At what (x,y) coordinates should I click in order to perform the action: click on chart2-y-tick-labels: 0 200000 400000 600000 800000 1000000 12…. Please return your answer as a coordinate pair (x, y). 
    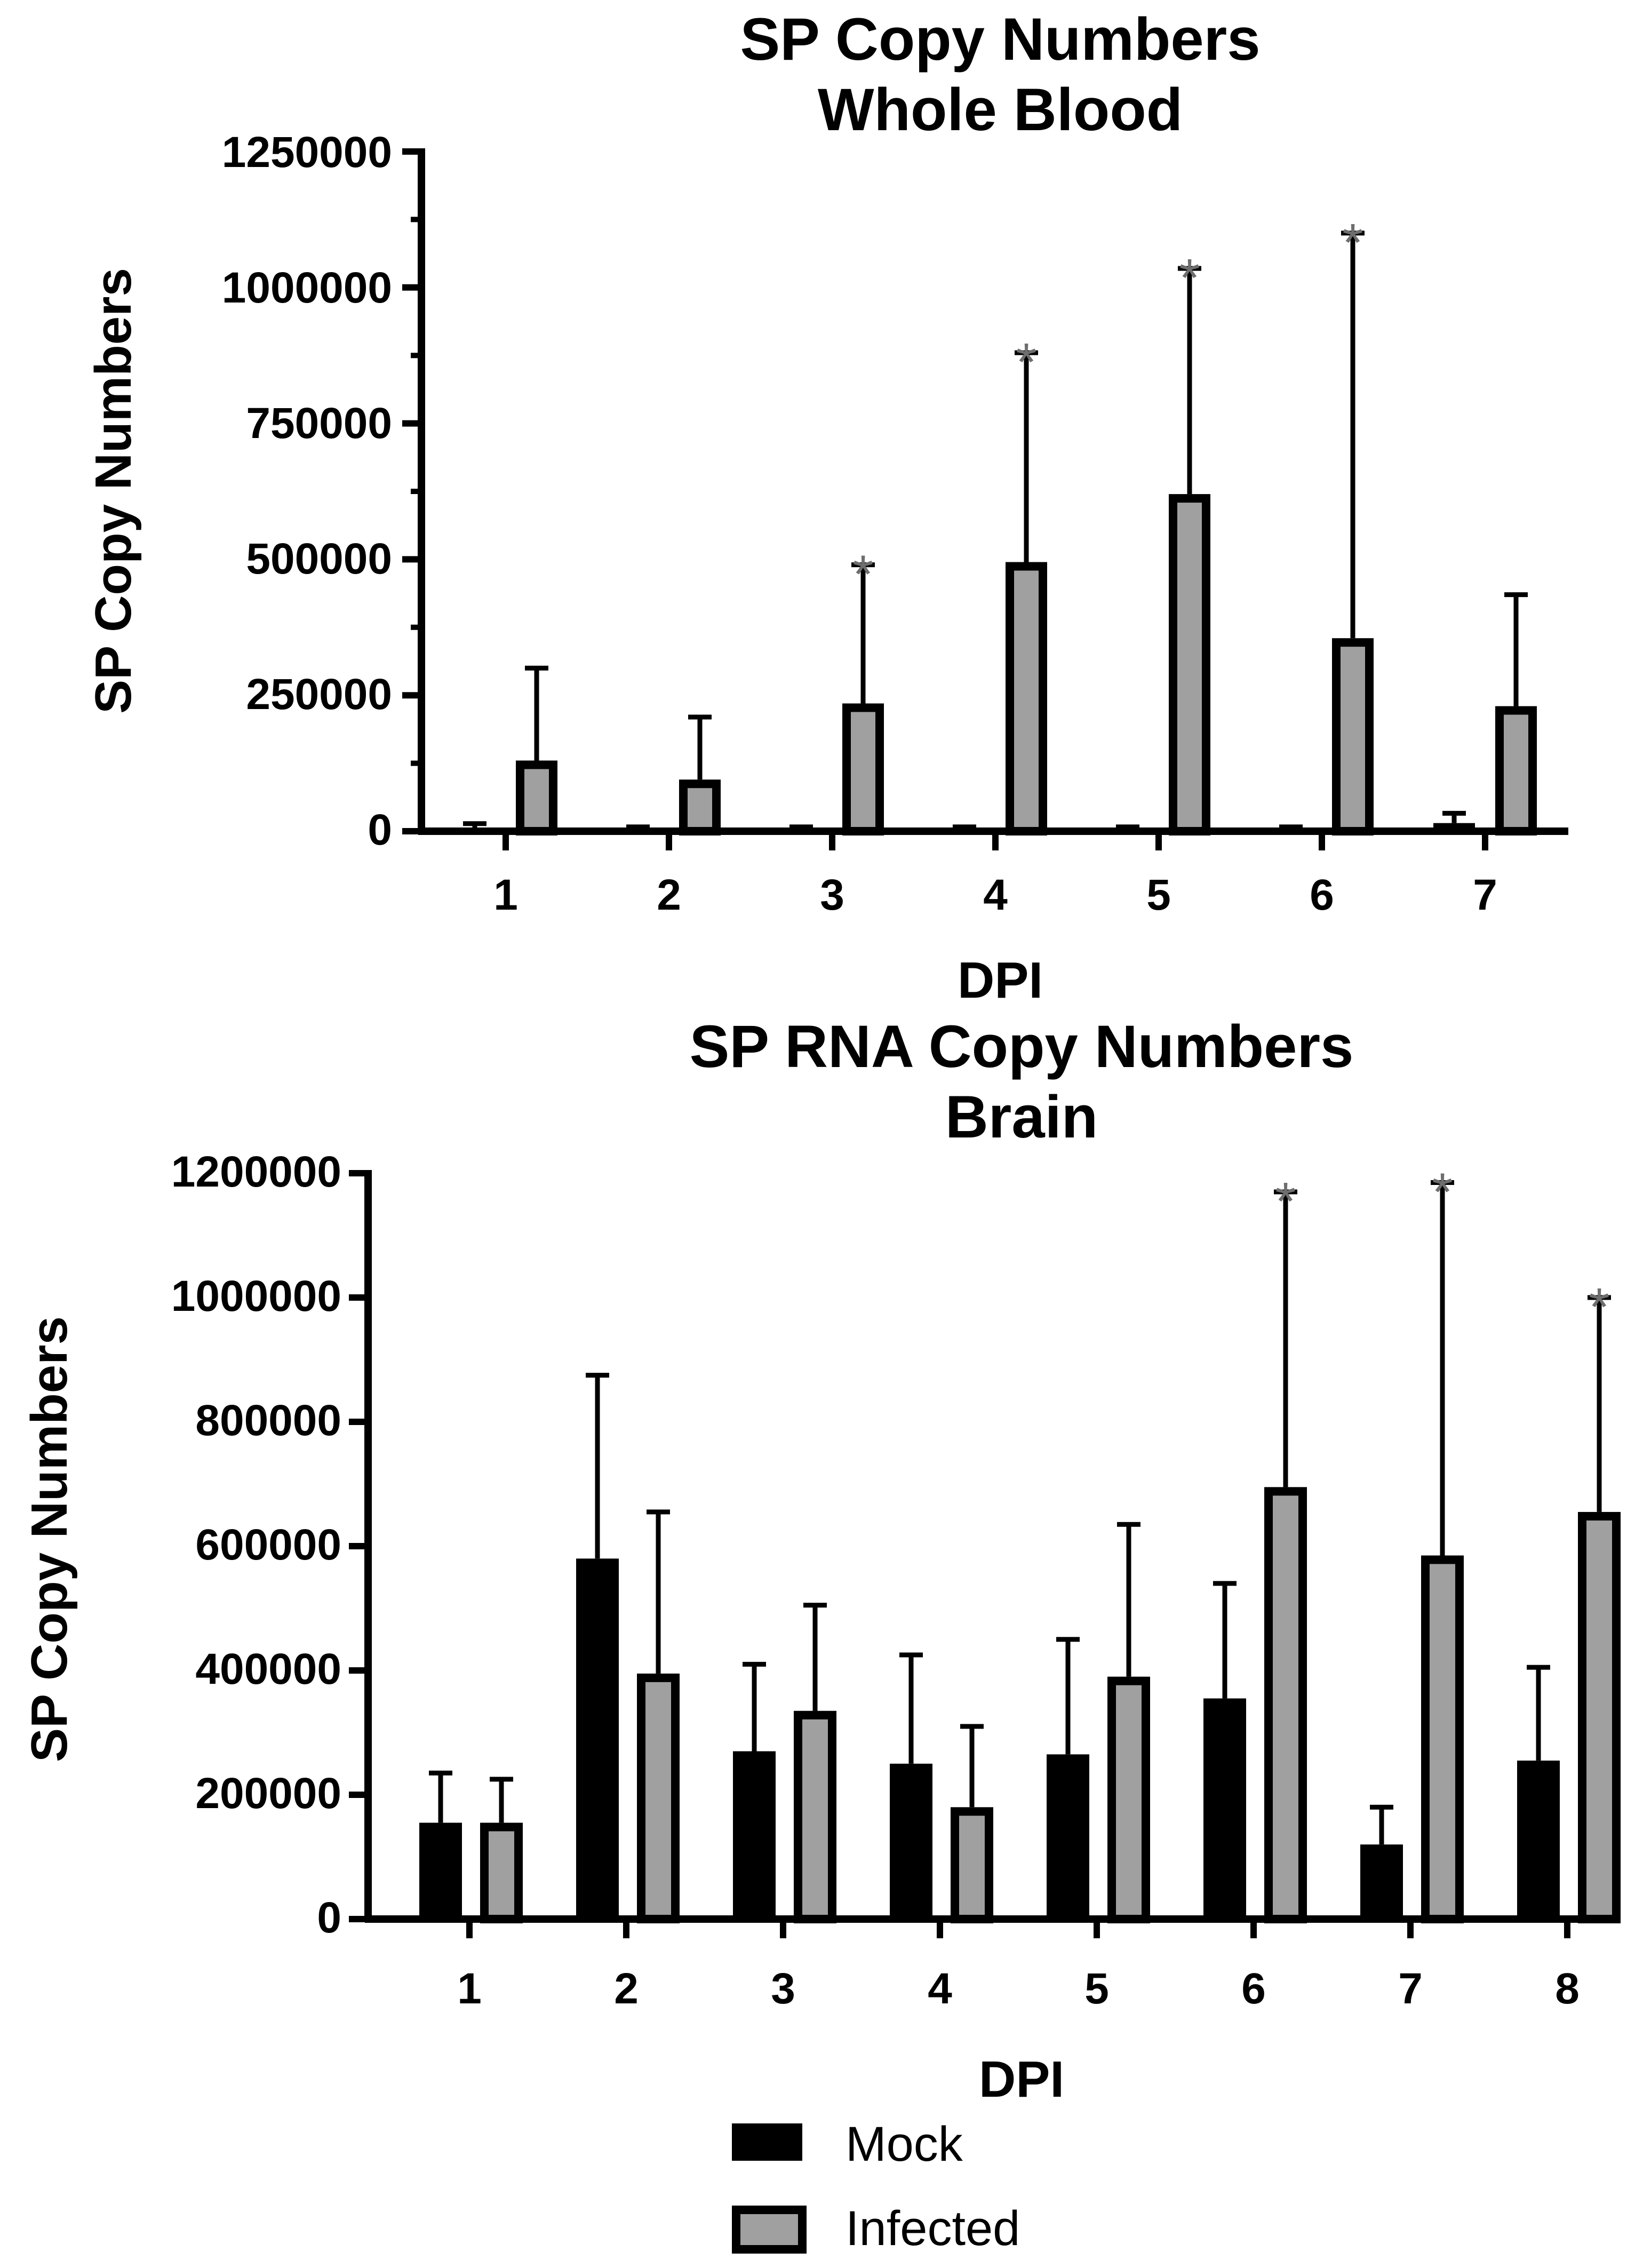
    Looking at the image, I should click on (256, 1545).